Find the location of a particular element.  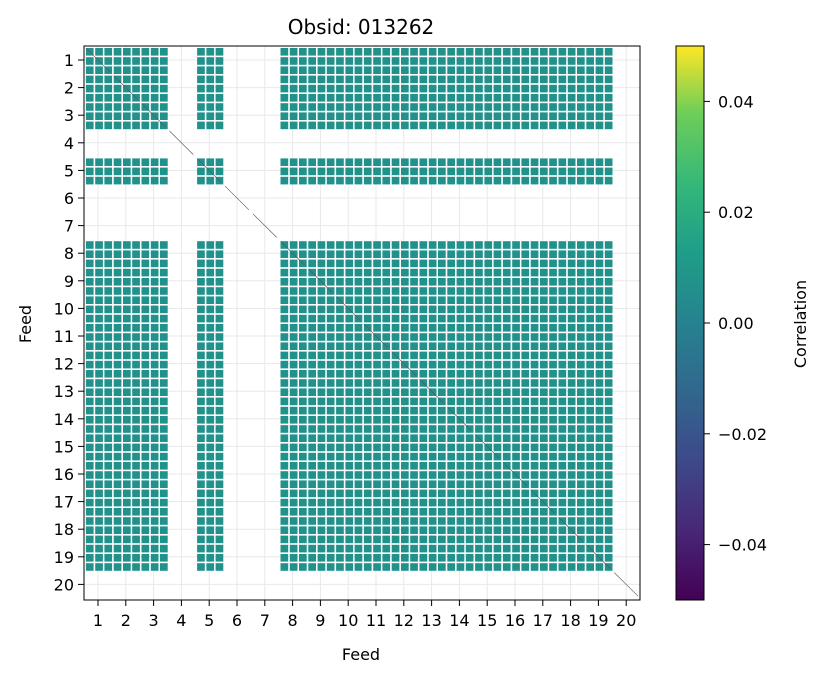

colorbar is located at coordinates (690, 323).